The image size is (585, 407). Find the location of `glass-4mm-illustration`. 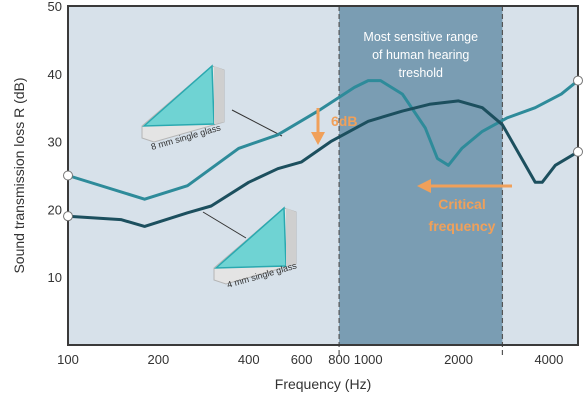

glass-4mm-illustration is located at coordinates (255, 245).